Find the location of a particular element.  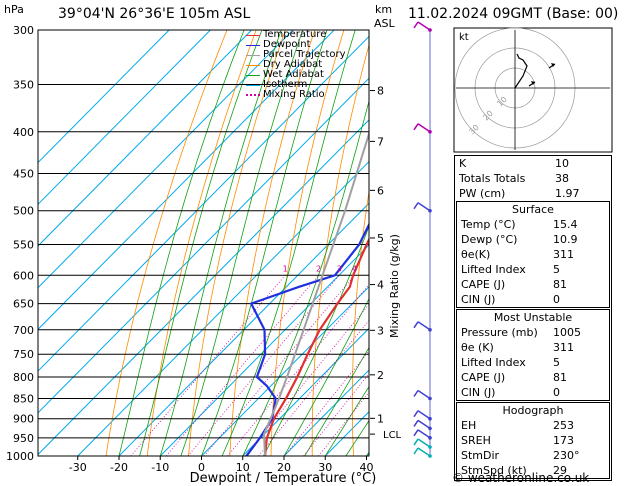

mixing-ratio-label: 3 is located at coordinates (339, 268).